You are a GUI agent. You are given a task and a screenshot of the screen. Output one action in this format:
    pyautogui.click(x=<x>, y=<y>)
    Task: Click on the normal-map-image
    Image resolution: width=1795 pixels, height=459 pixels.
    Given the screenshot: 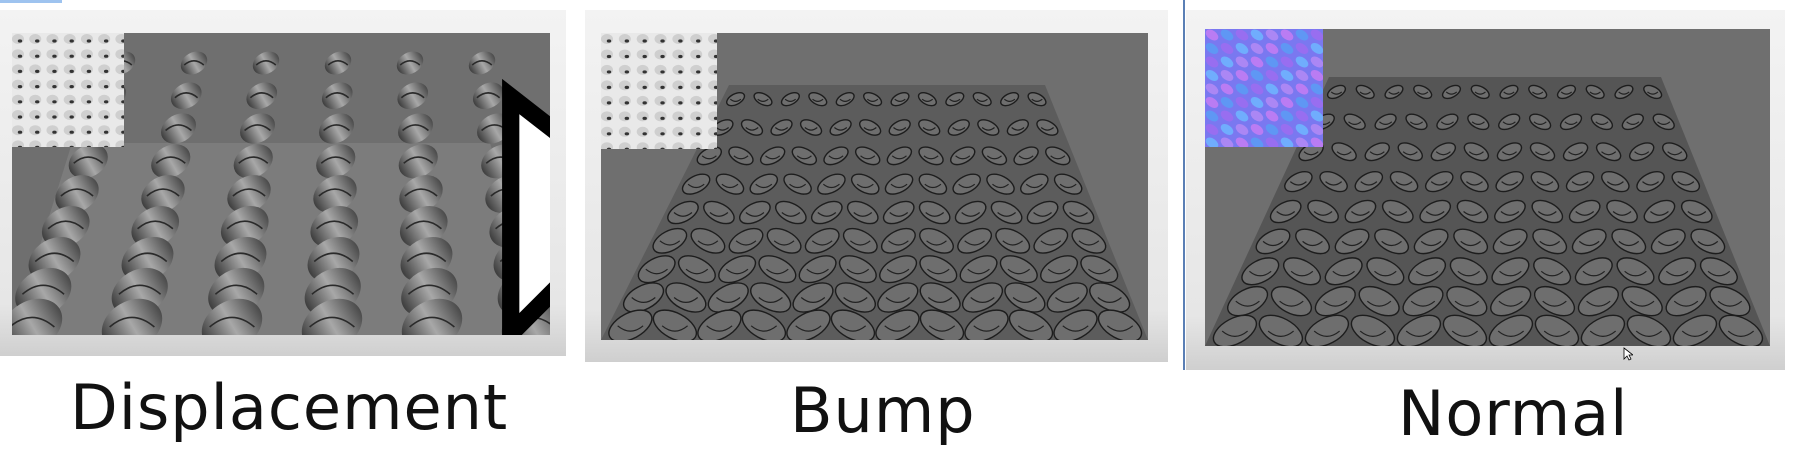 What is the action you would take?
    pyautogui.click(x=1264, y=88)
    